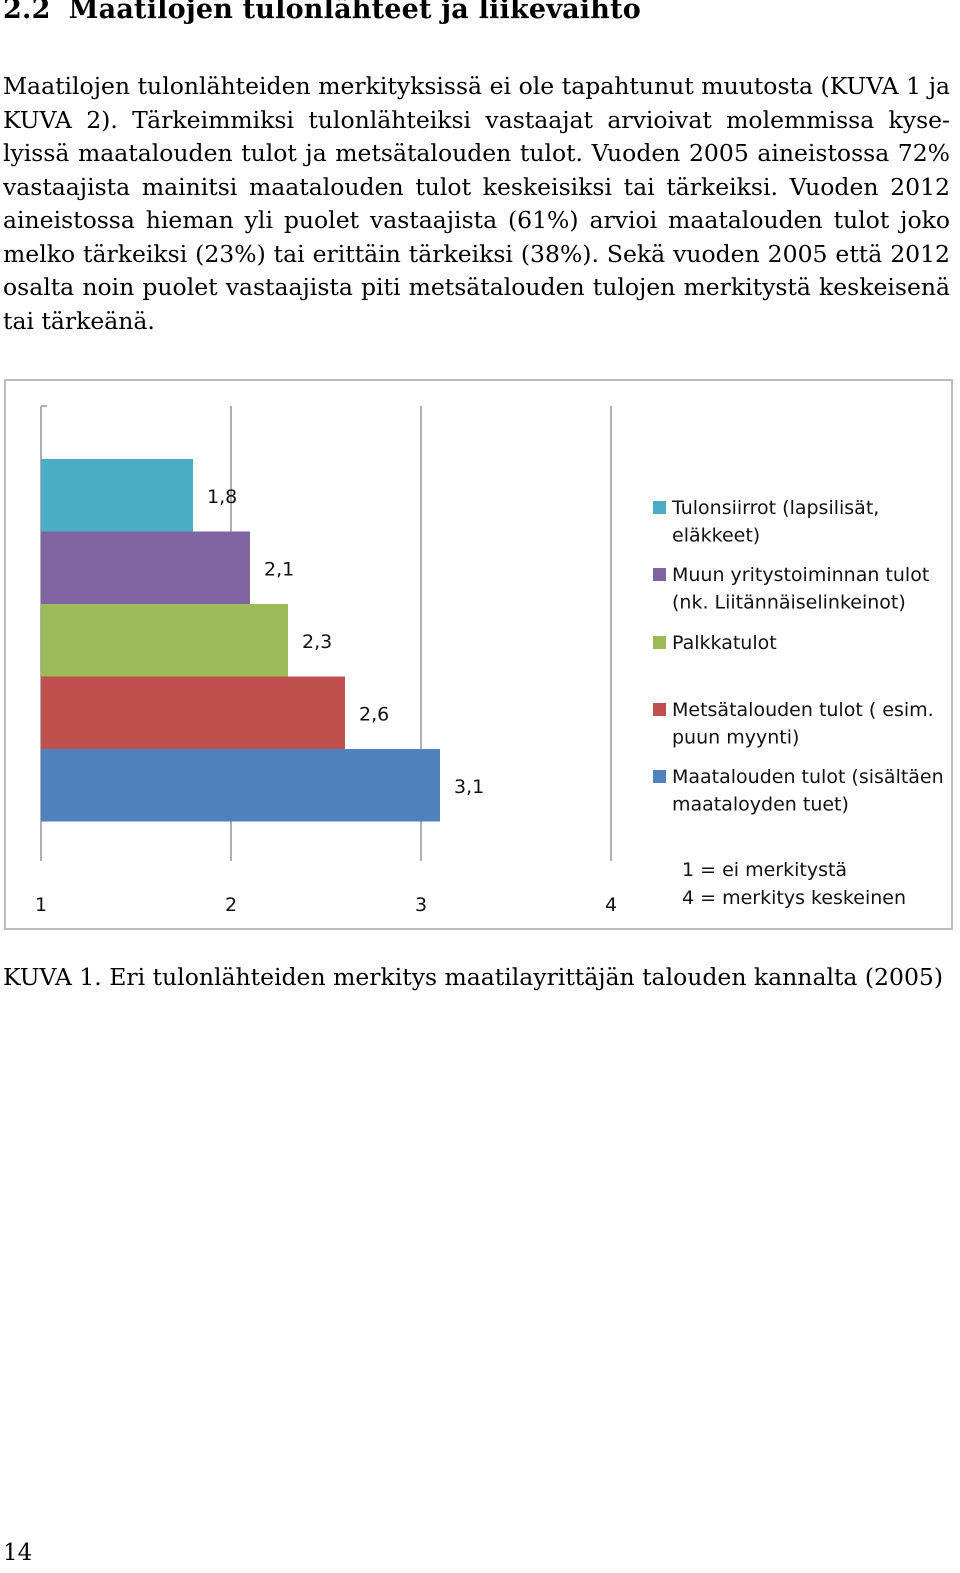 This screenshot has width=960, height=1573. What do you see at coordinates (469, 787) in the screenshot?
I see `data-label: 3,1` at bounding box center [469, 787].